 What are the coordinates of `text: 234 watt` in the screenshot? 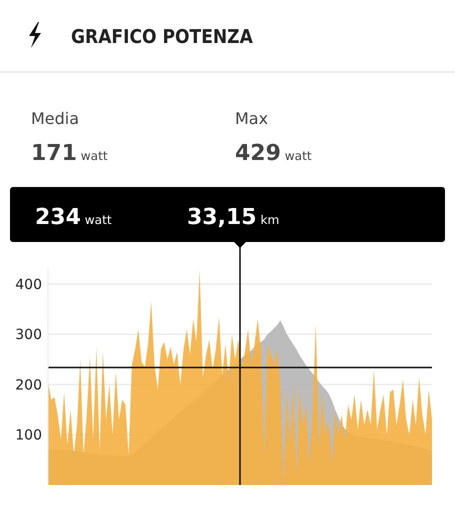 It's located at (73, 217).